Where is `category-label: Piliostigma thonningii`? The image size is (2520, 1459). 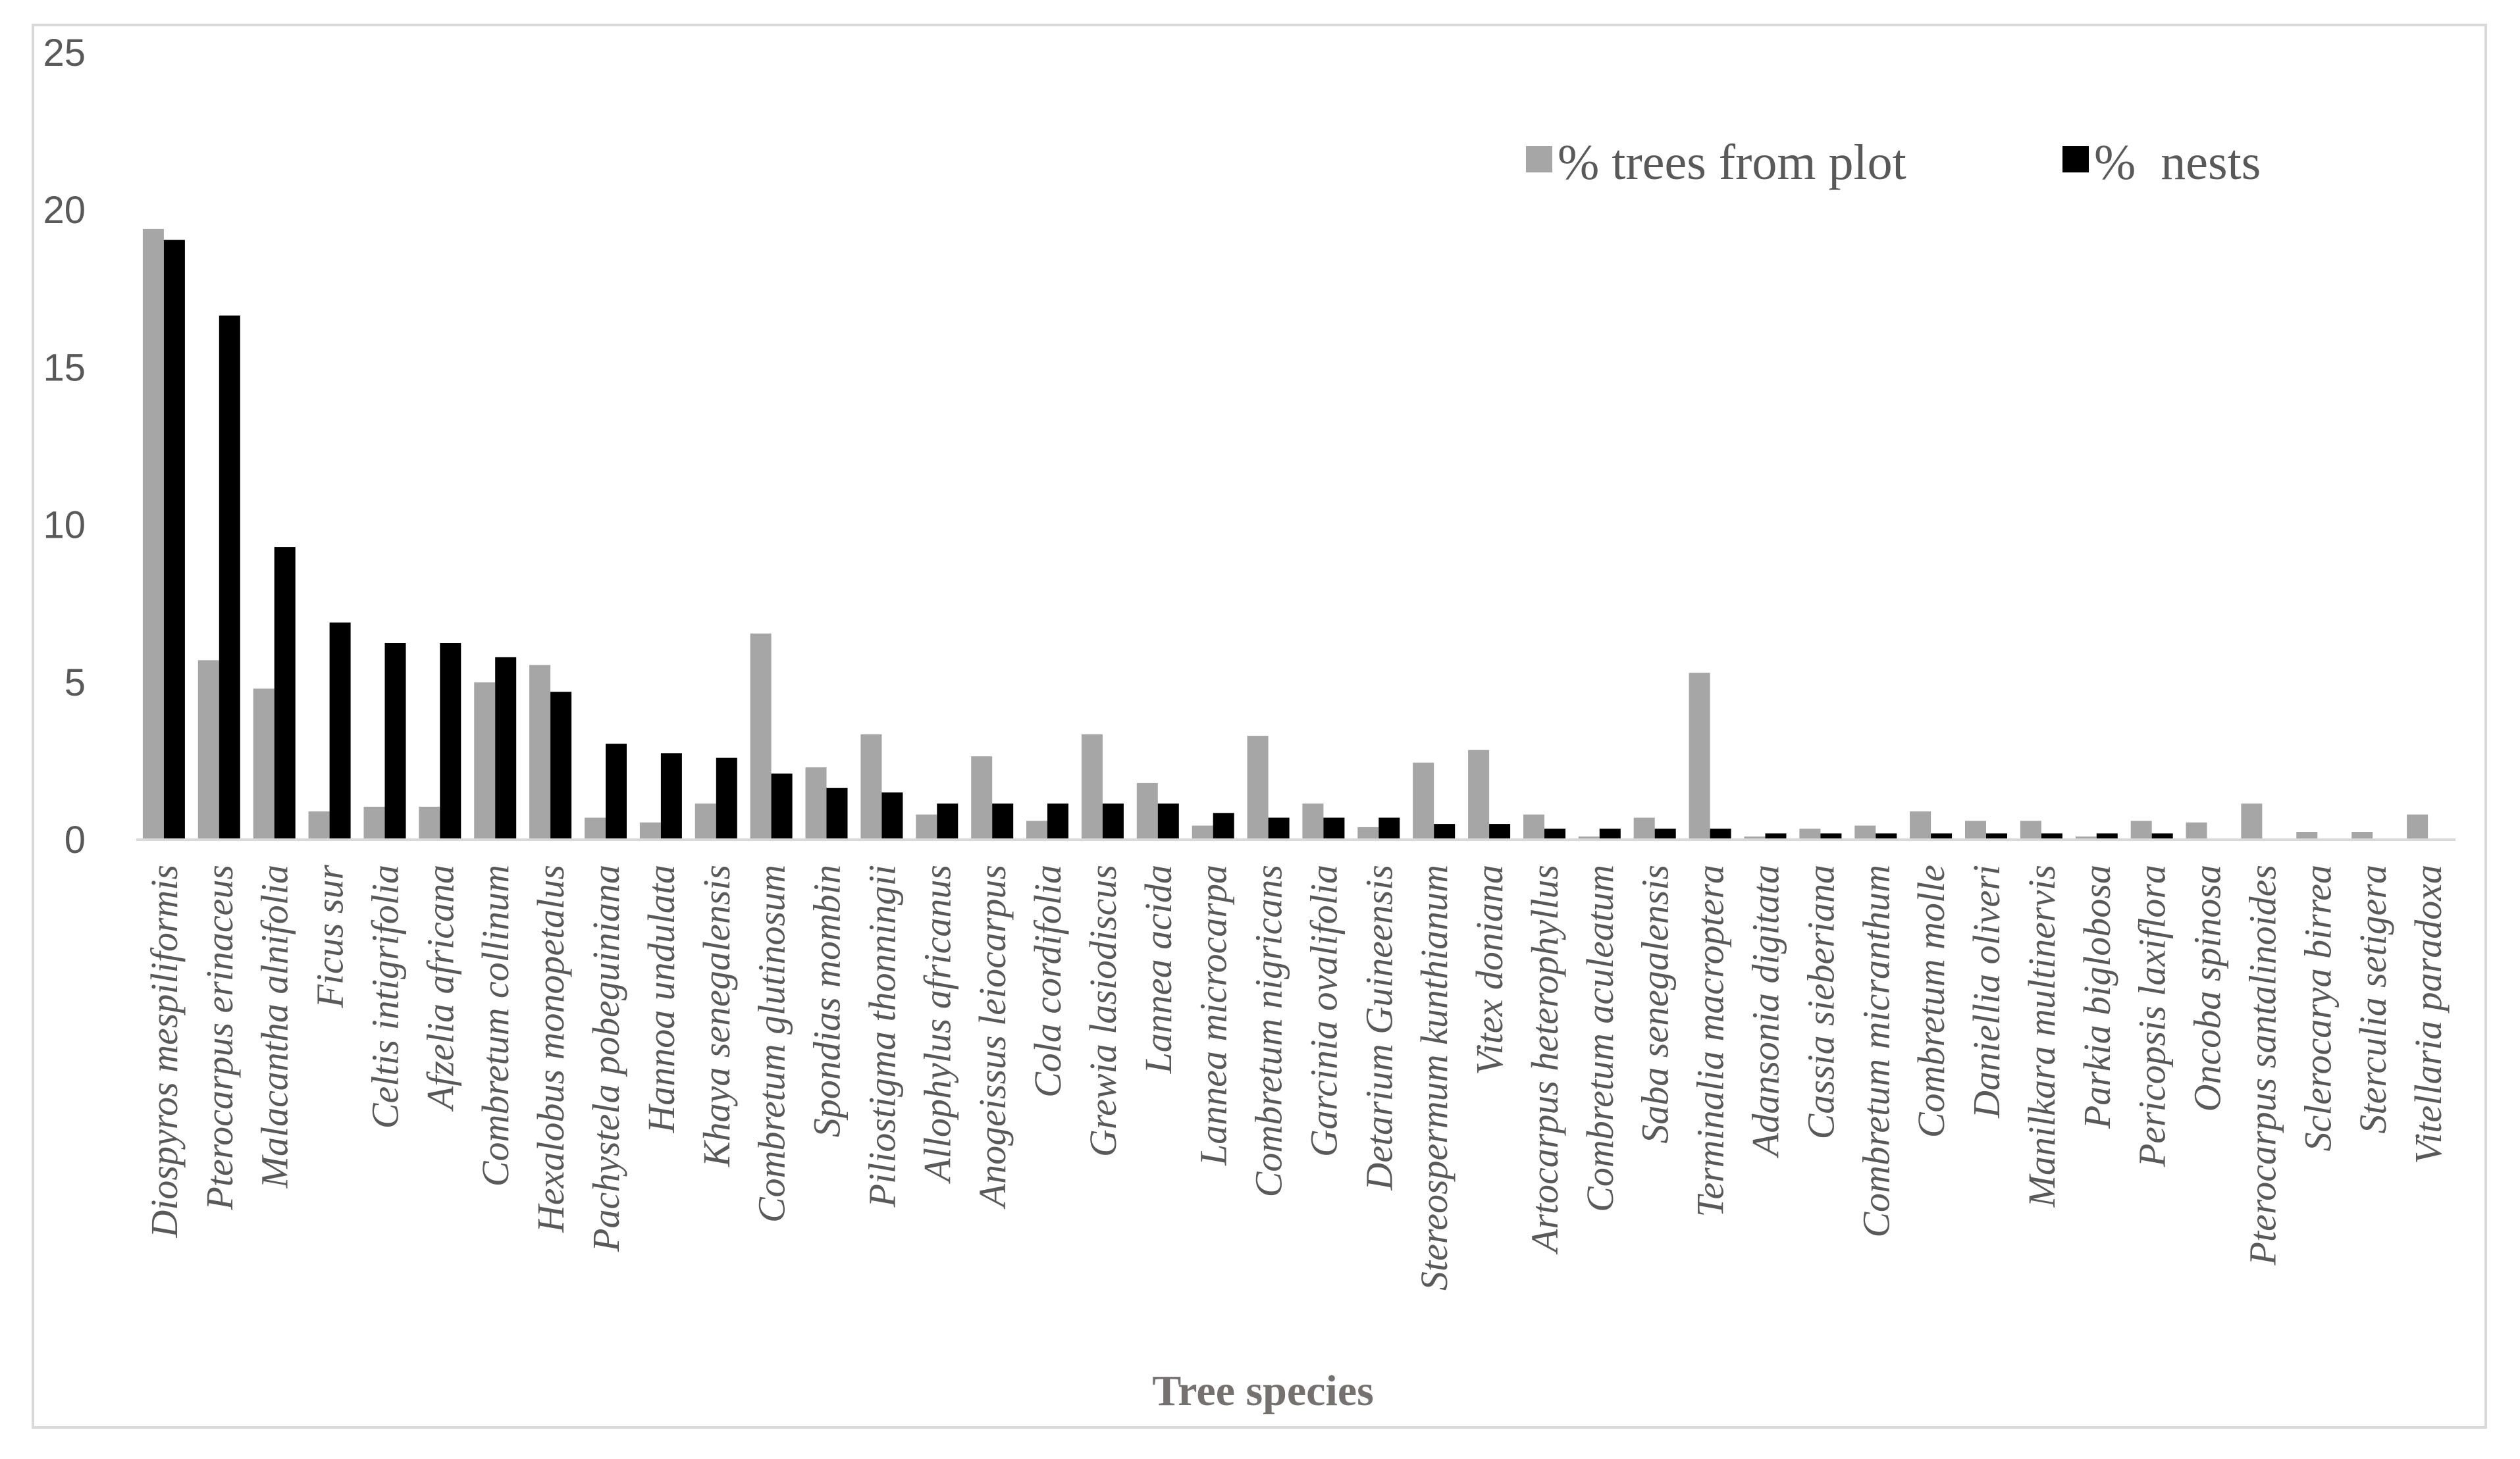 category-label: Piliostigma thonningii is located at coordinates (881, 1036).